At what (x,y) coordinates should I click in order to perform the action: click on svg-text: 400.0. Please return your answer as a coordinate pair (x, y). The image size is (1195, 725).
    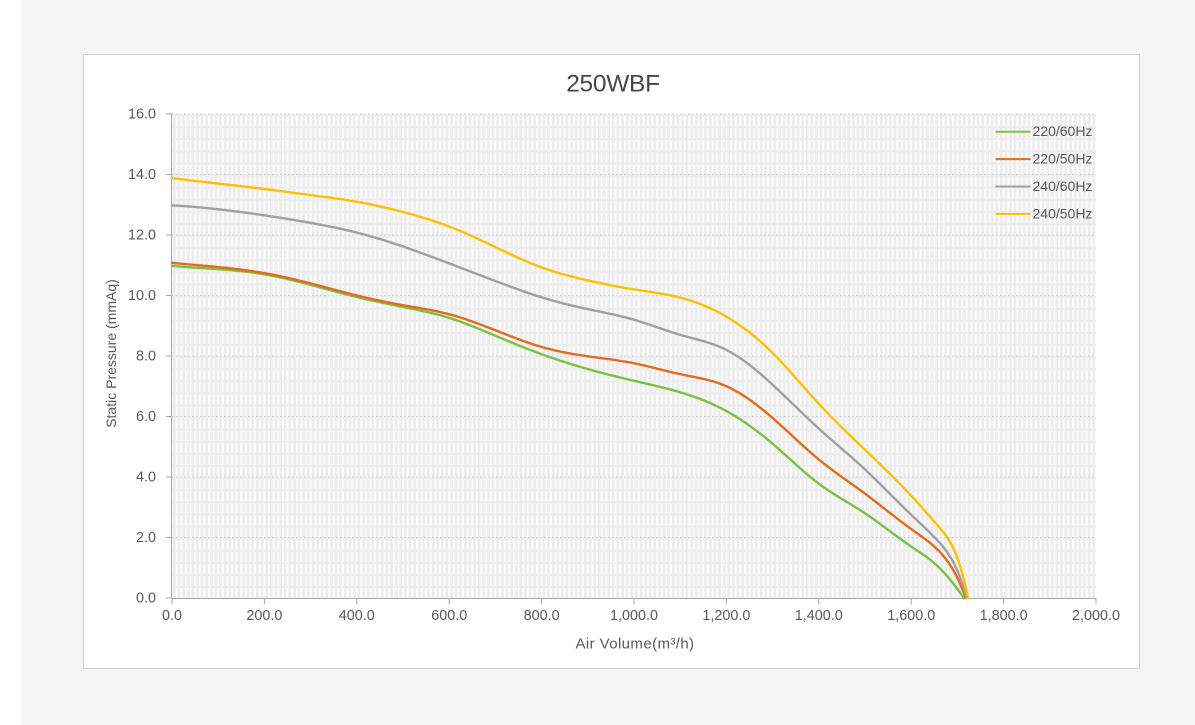
    Looking at the image, I should click on (357, 616).